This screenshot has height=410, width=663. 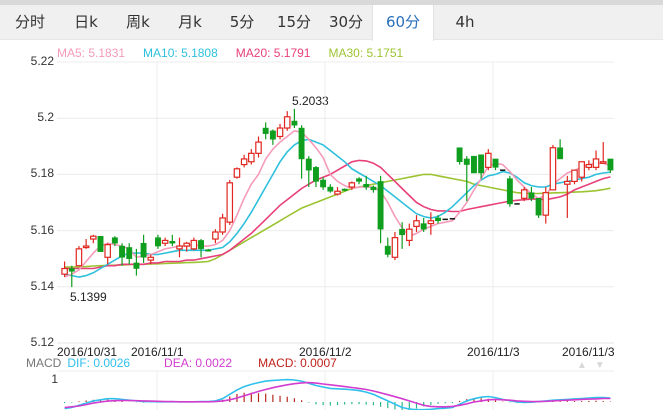 I want to click on tab-30分: 30分, so click(x=346, y=22).